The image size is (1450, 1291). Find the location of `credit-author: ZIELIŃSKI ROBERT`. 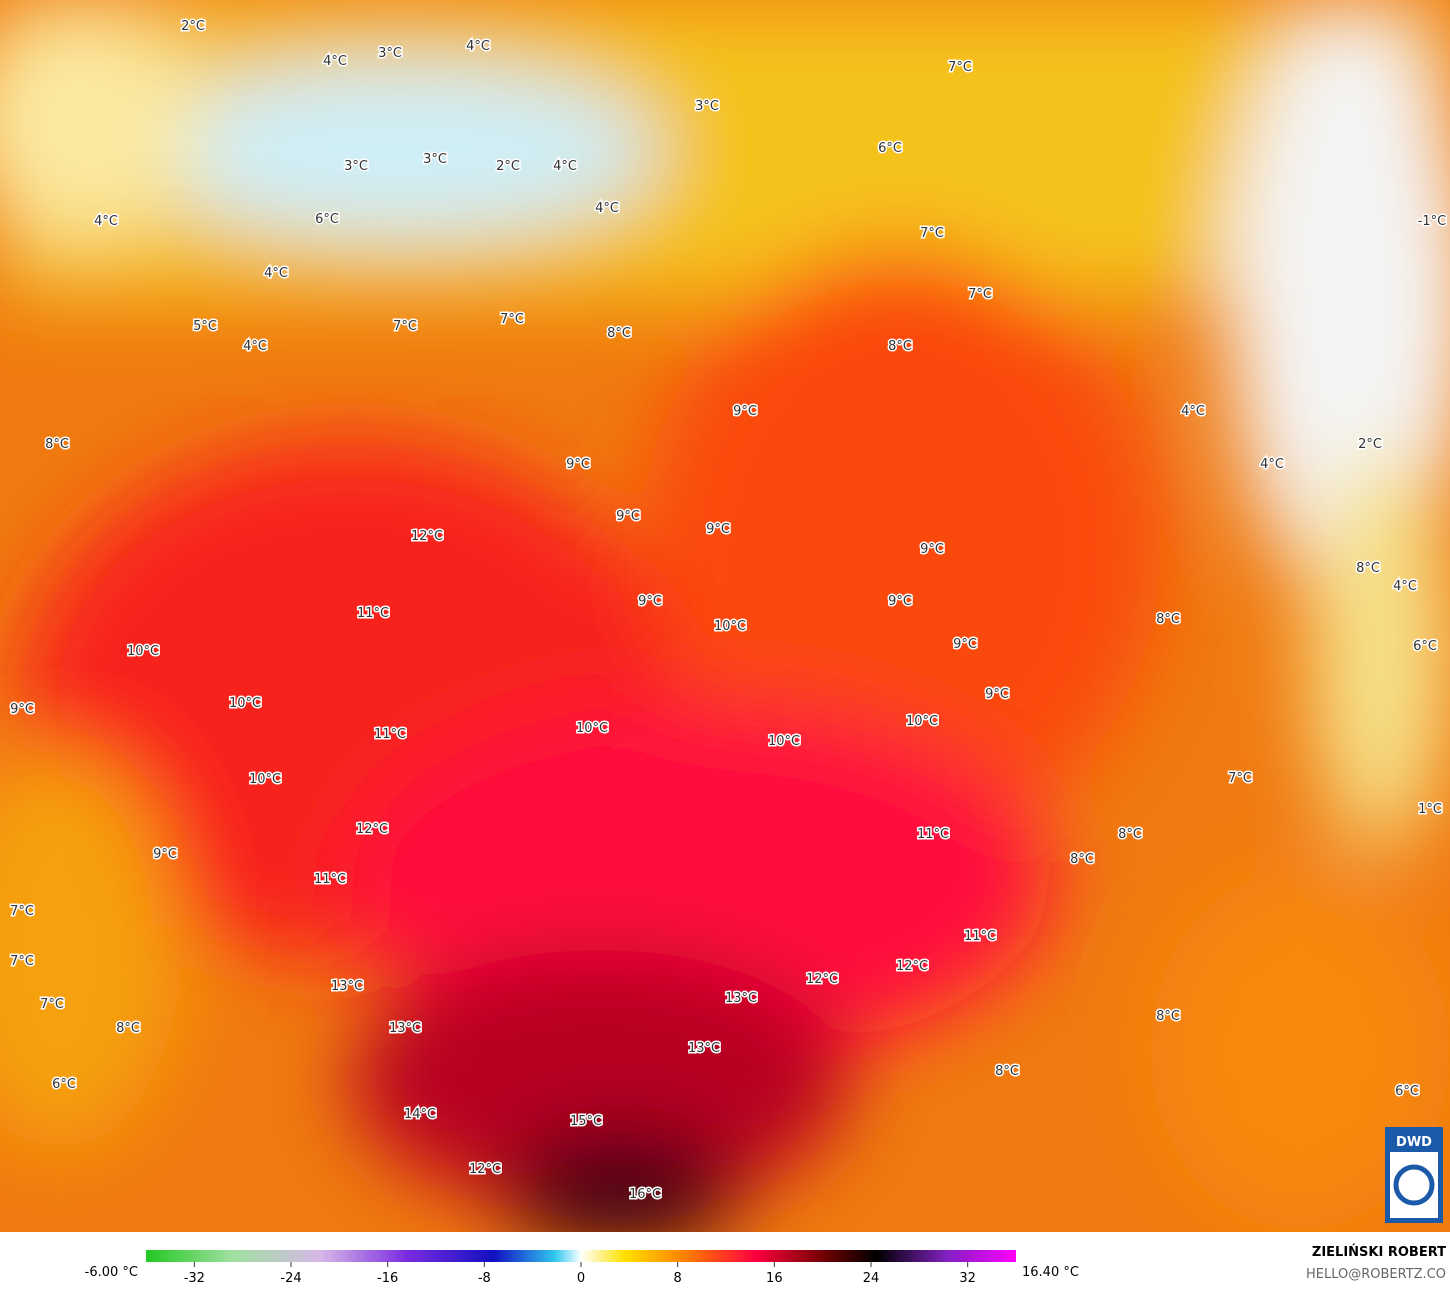

credit-author: ZIELIŃSKI ROBERT is located at coordinates (1379, 1252).